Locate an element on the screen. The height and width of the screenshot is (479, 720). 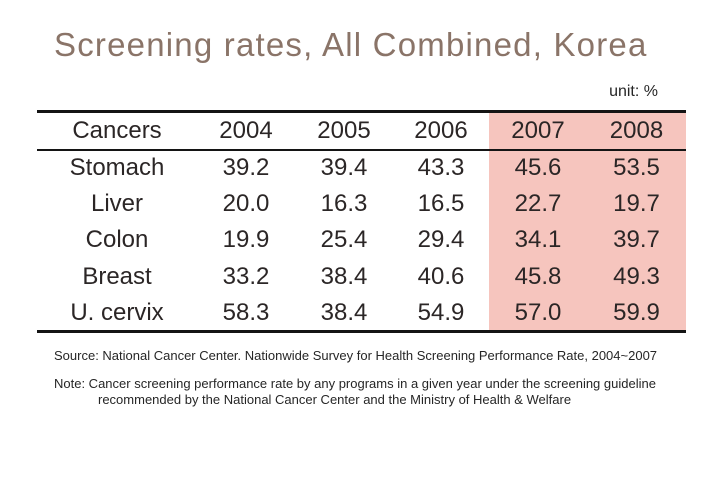
rate-value-cell: 54.9 is located at coordinates (441, 312).